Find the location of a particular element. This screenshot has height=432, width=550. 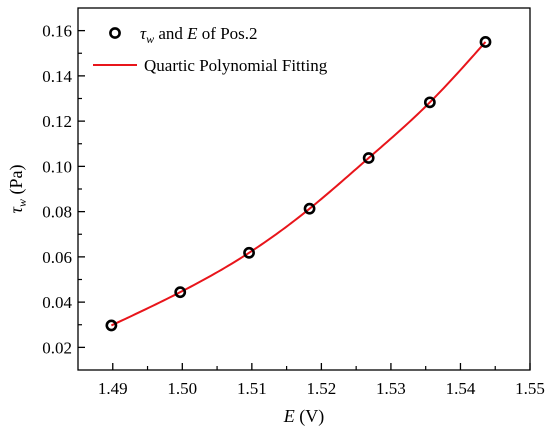

legend-label-data: τw and E of Pos.2 is located at coordinates (199, 35).